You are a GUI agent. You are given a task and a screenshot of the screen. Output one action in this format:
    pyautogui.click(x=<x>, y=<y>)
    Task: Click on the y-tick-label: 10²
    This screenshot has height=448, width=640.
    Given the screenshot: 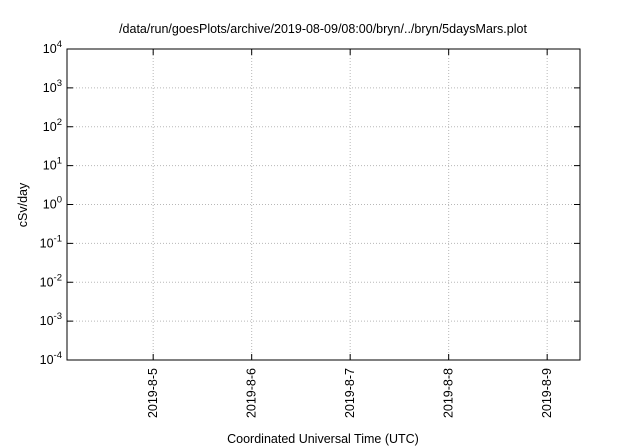 What is the action you would take?
    pyautogui.click(x=52, y=125)
    